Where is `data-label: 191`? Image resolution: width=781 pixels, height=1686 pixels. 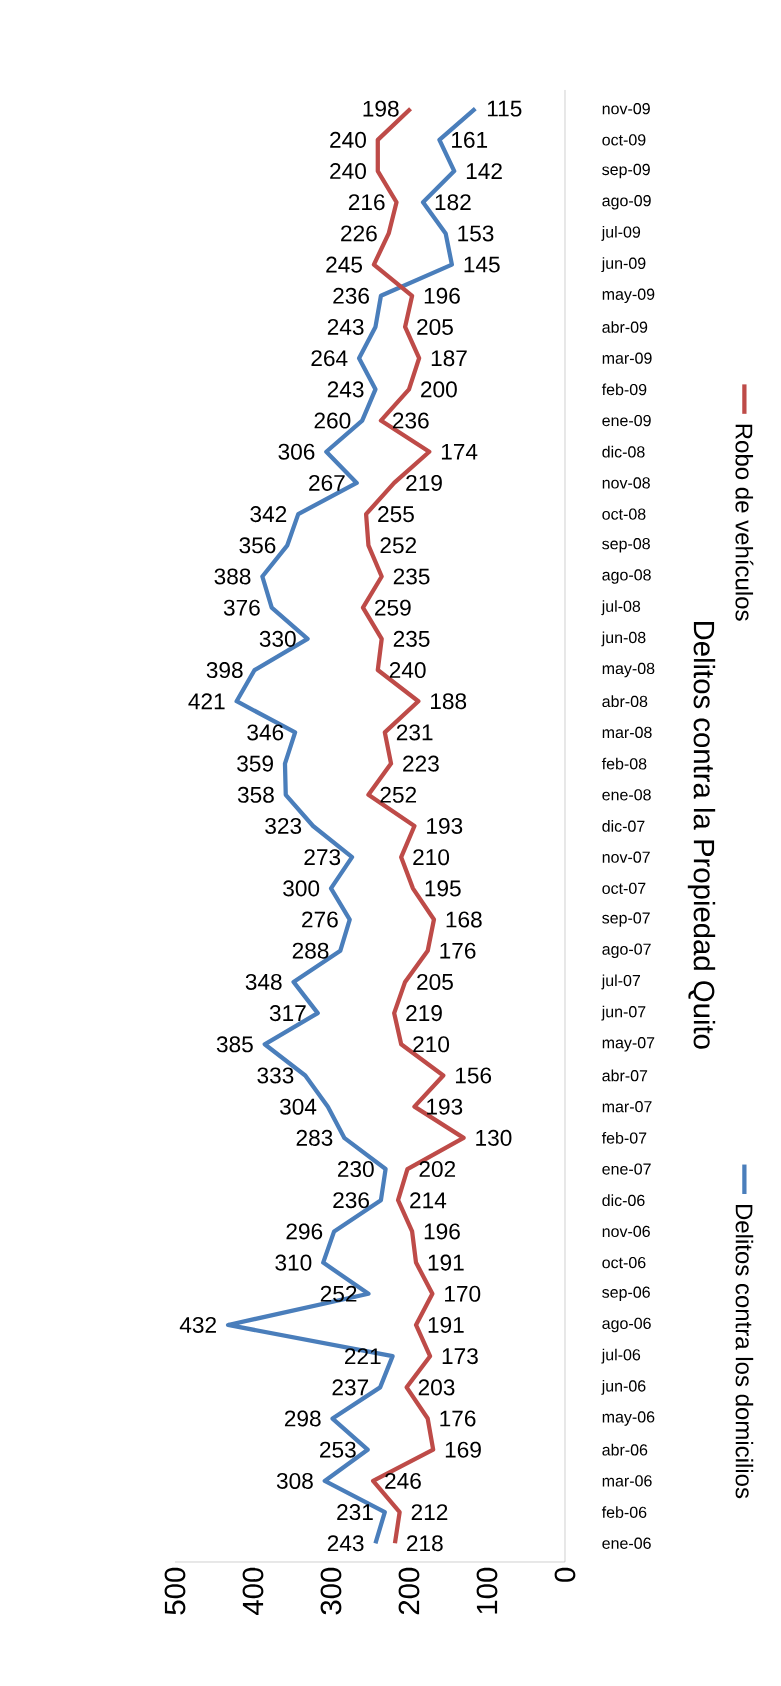 data-label: 191 is located at coordinates (446, 1324).